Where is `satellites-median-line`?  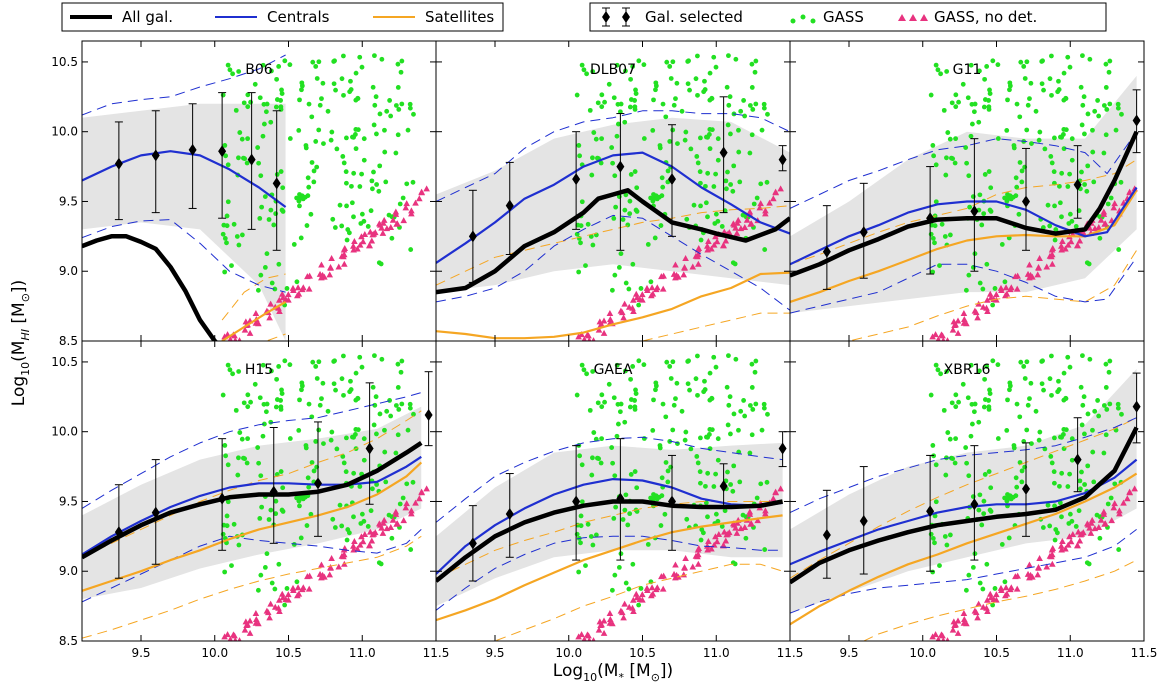
satellites-median-line is located at coordinates (254, 320).